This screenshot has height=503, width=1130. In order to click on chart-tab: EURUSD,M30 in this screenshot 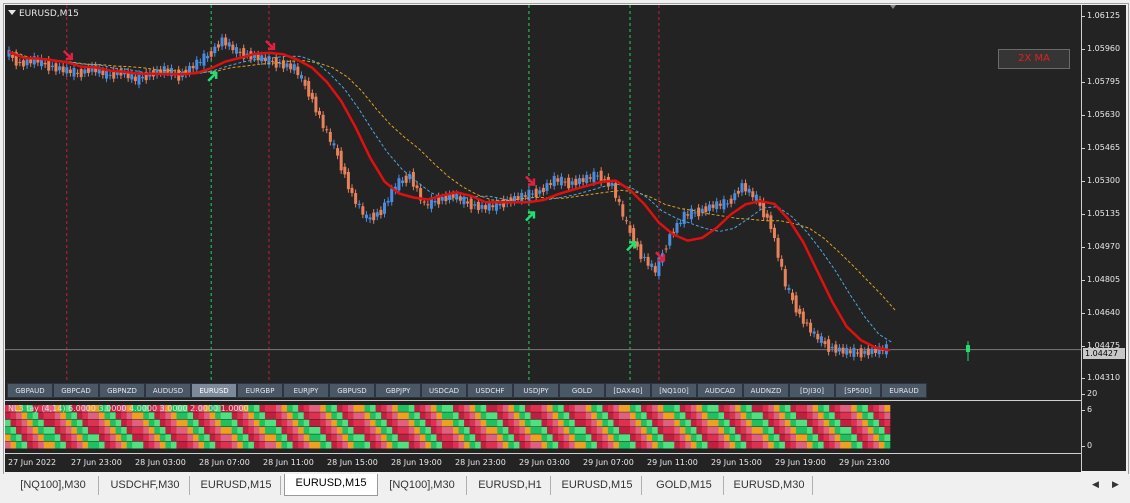, I will do `click(769, 485)`.